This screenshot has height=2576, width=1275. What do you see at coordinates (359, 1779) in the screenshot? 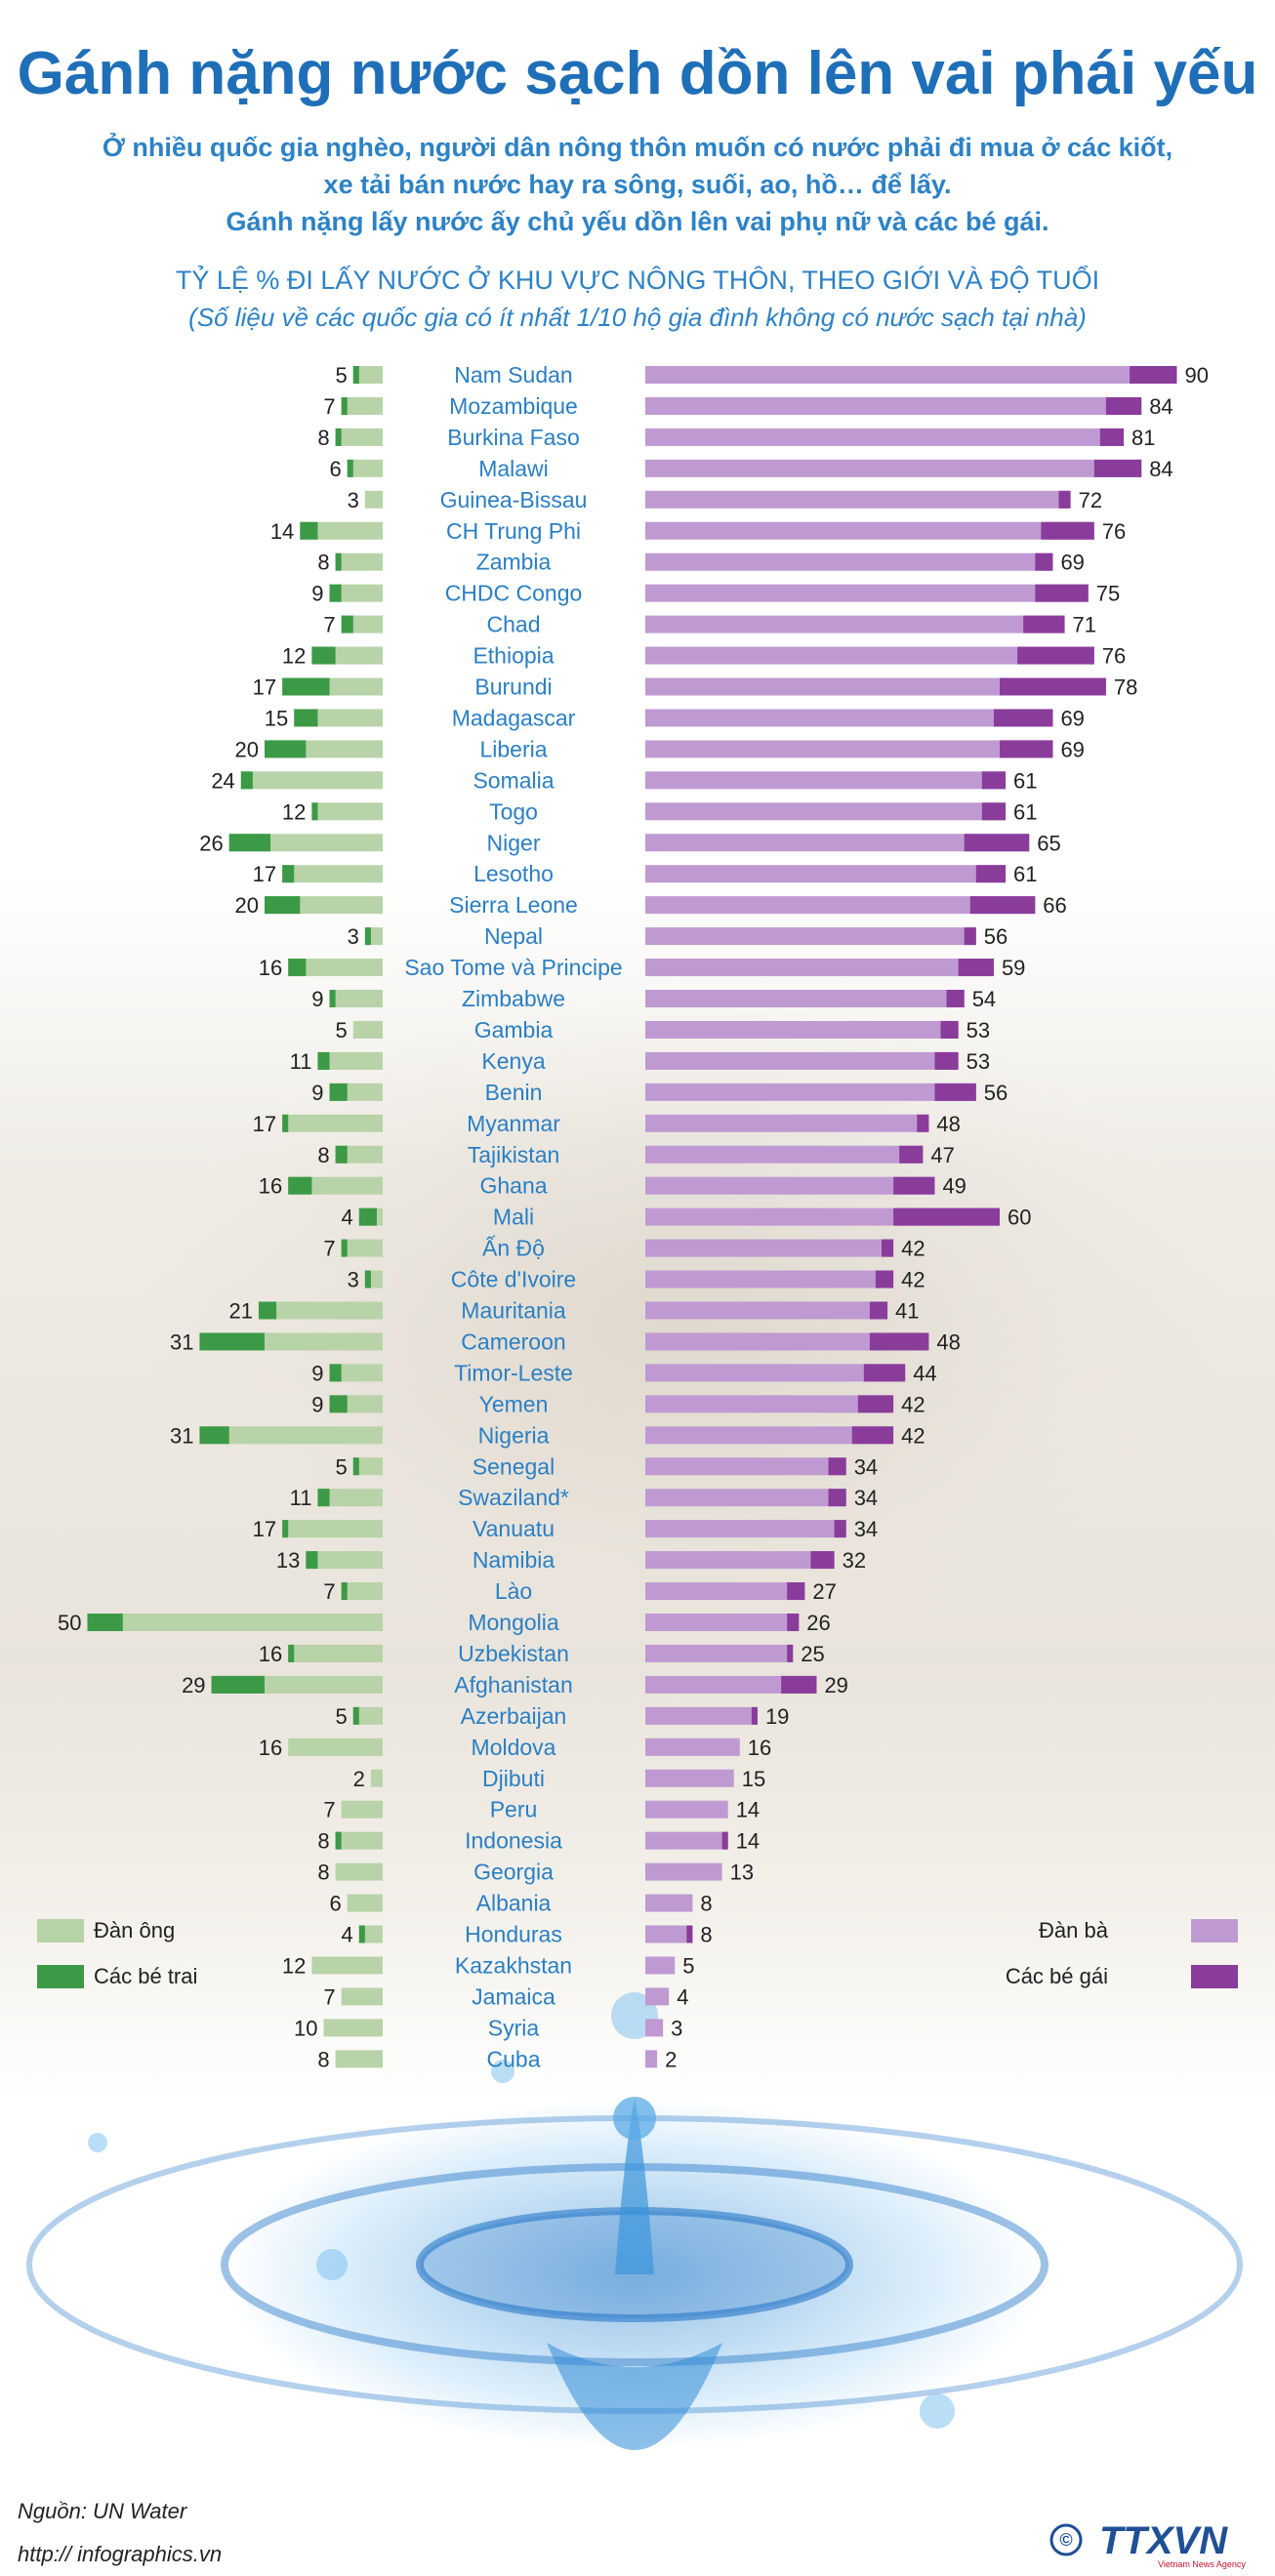
I see `value-label-male: 2` at bounding box center [359, 1779].